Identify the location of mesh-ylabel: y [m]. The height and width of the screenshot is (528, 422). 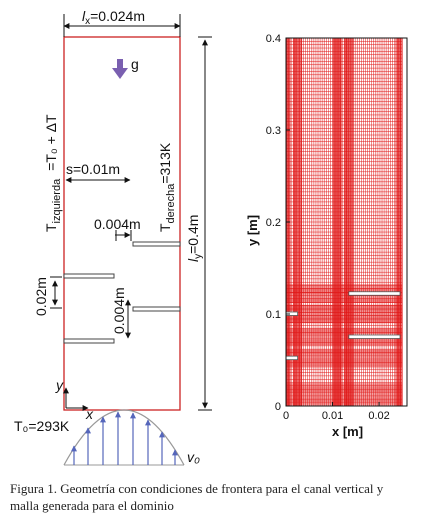
(252, 230).